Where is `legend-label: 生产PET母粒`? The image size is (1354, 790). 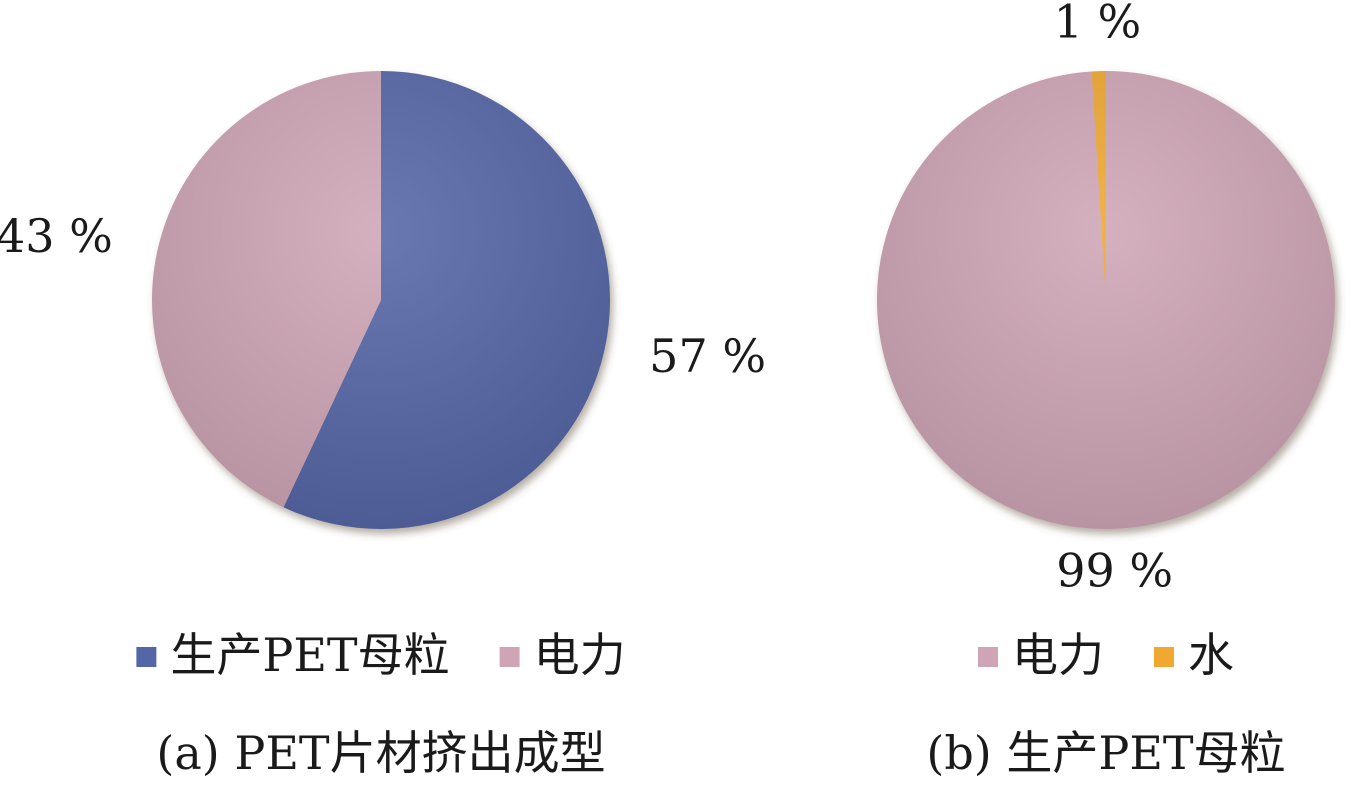 legend-label: 生产PET母粒 is located at coordinates (309, 655).